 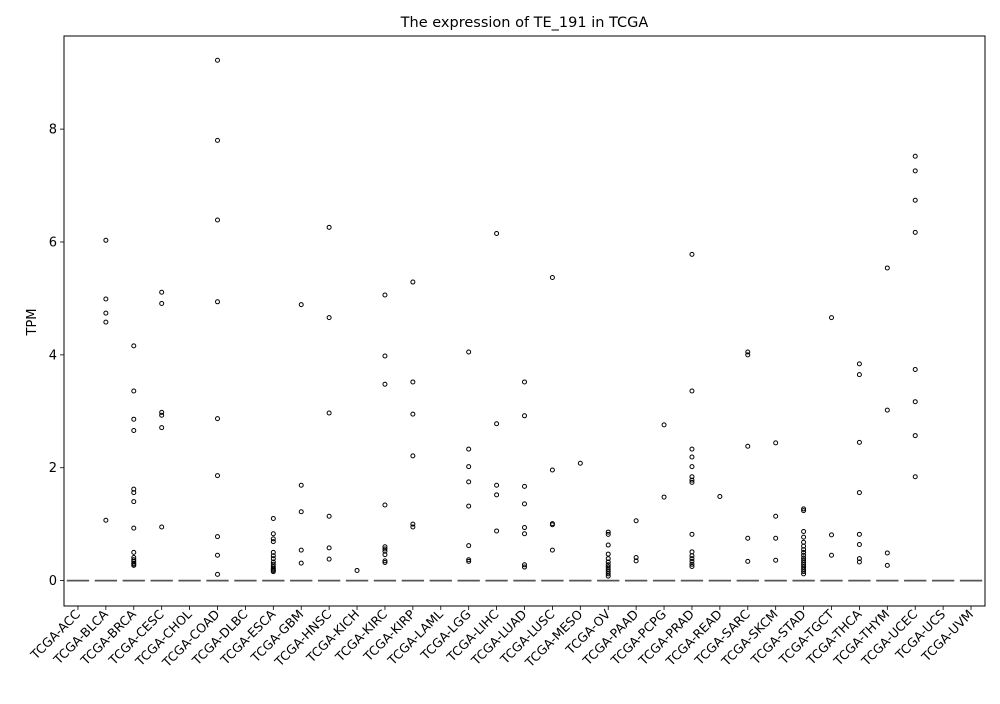 What do you see at coordinates (53, 242) in the screenshot?
I see `y-tick-label: 6` at bounding box center [53, 242].